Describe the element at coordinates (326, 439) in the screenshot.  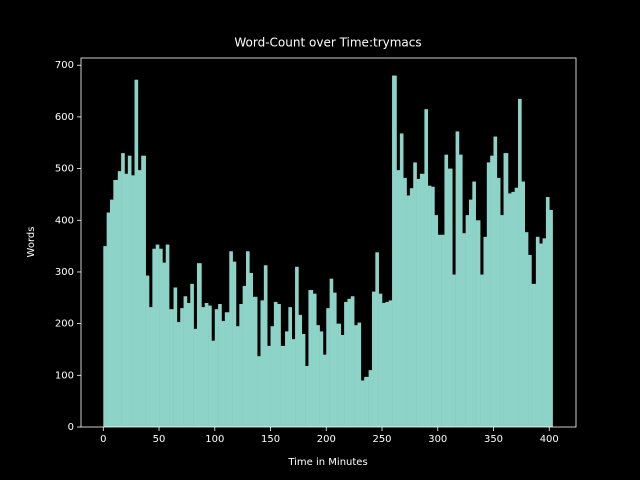
I see `x-tick-label: 200` at that location.